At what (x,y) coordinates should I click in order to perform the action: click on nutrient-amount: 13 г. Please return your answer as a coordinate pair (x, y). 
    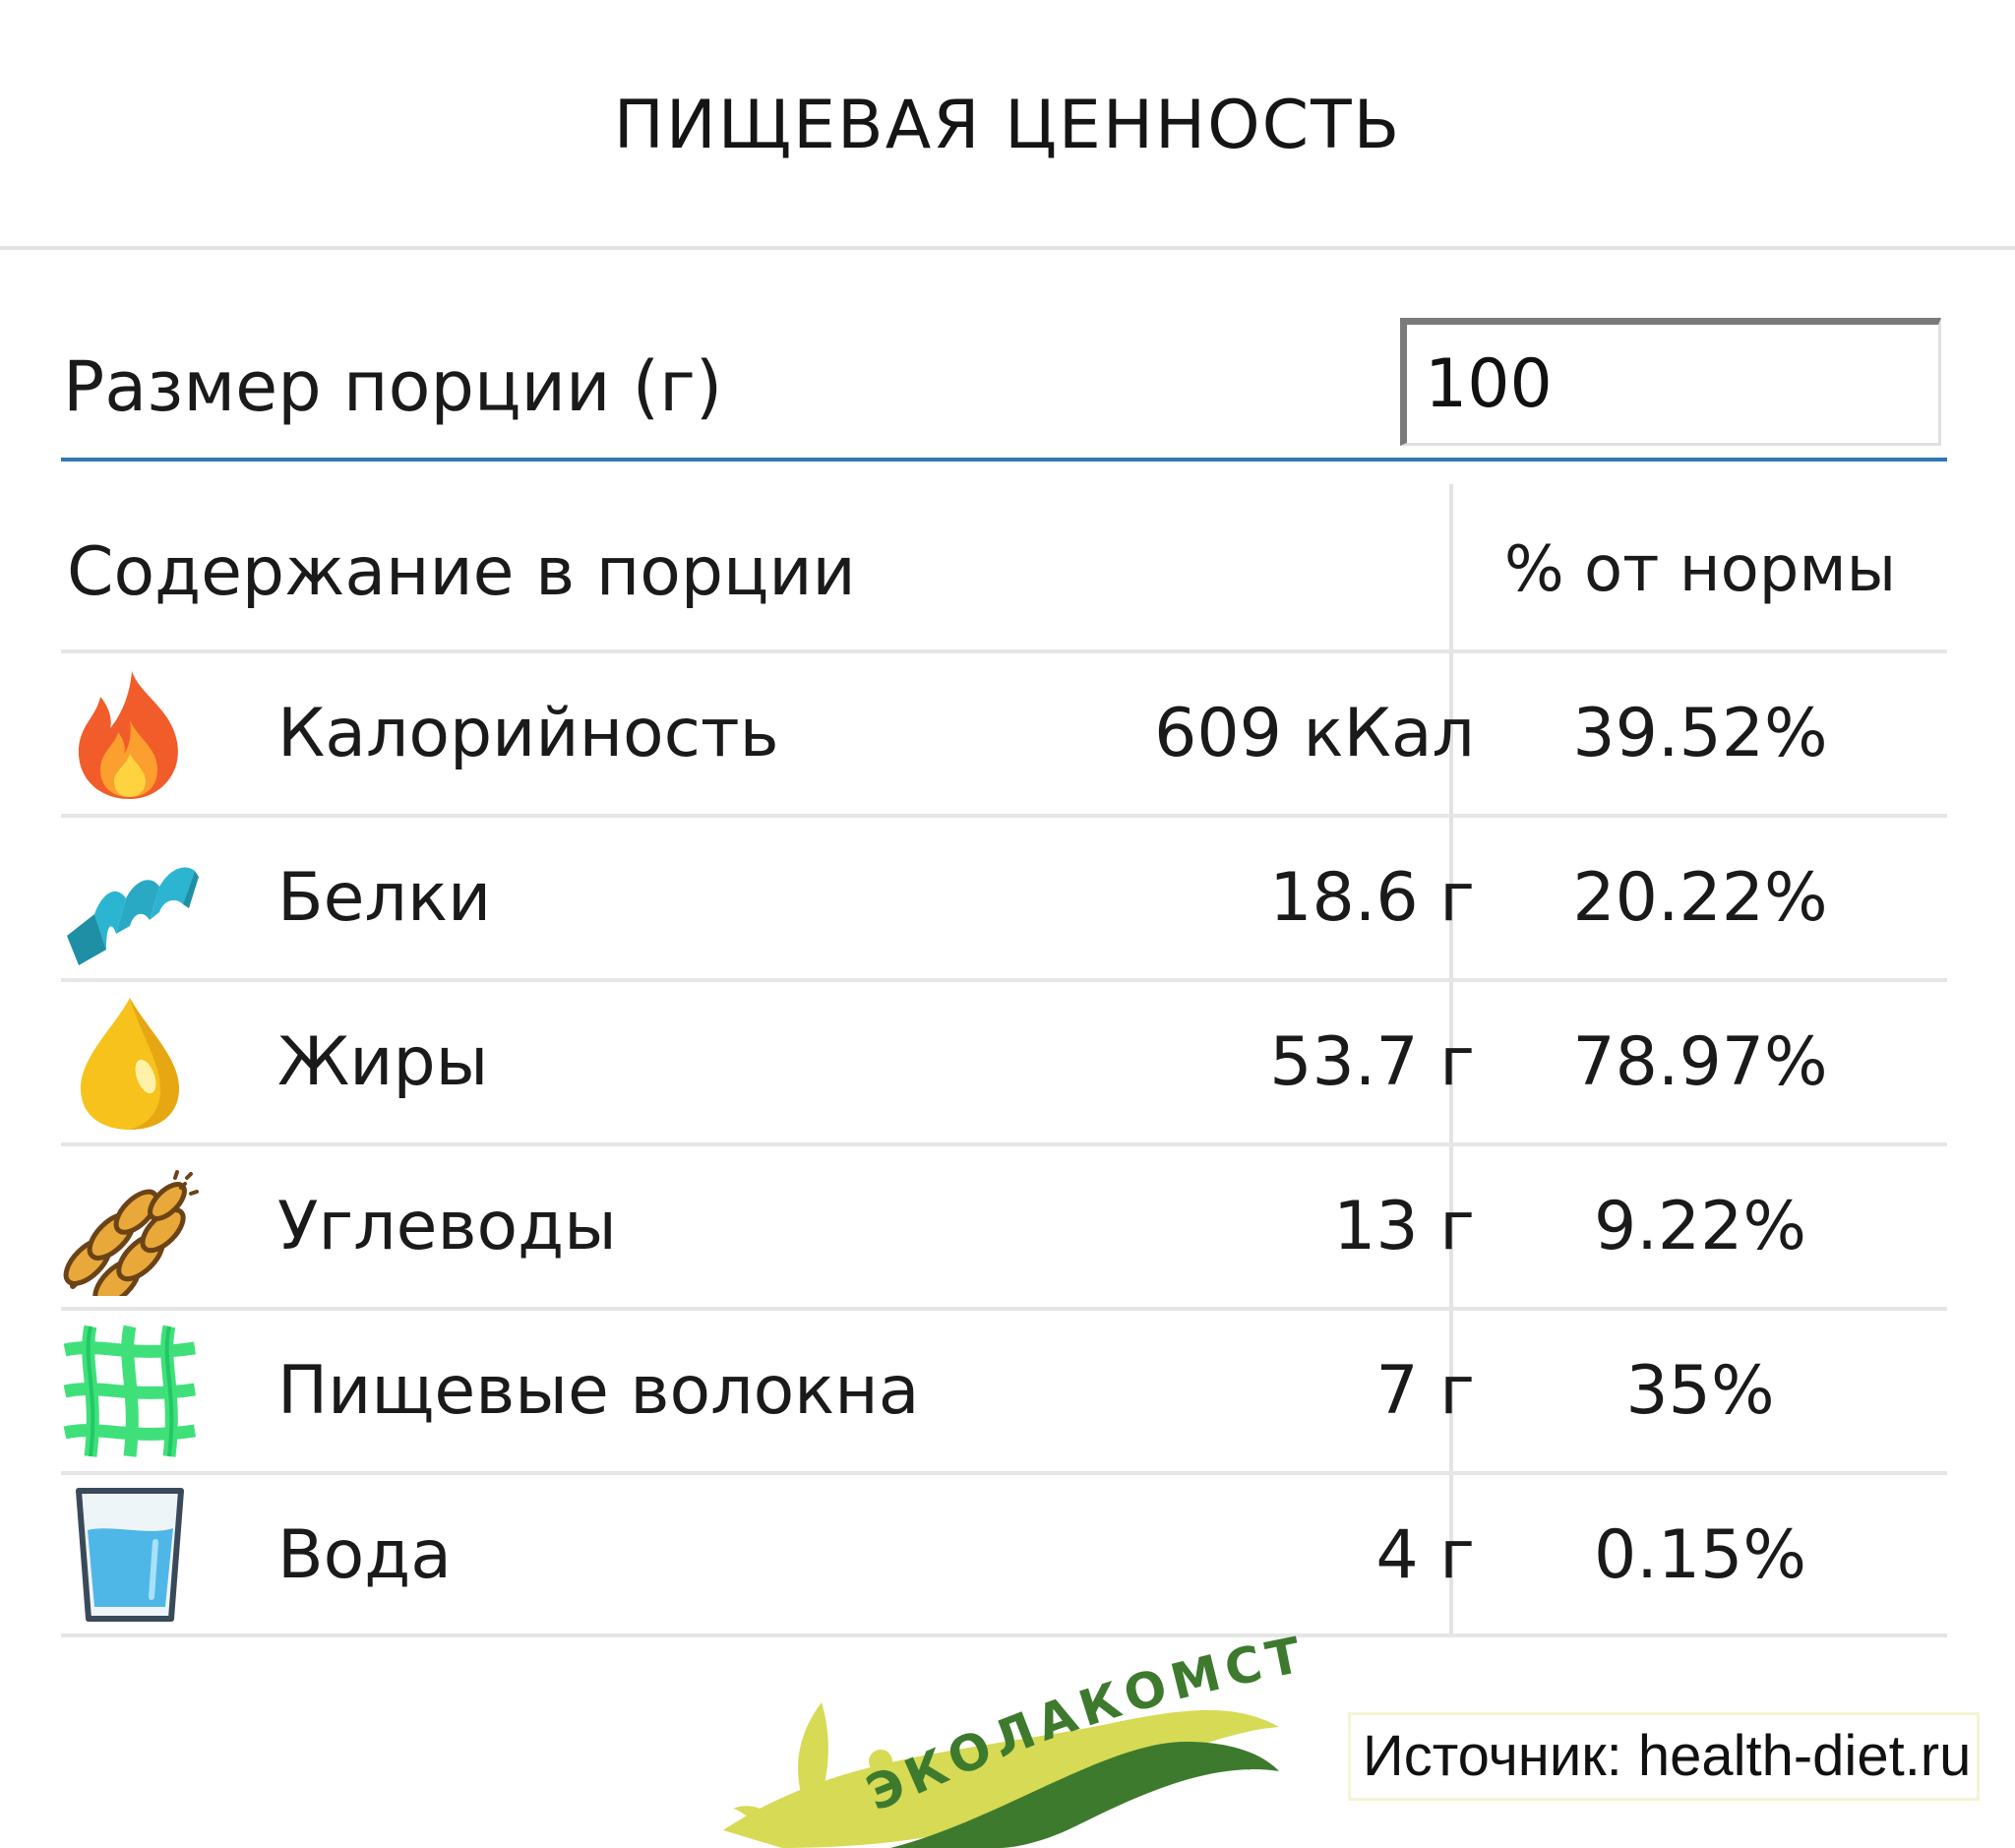
    Looking at the image, I should click on (1404, 1226).